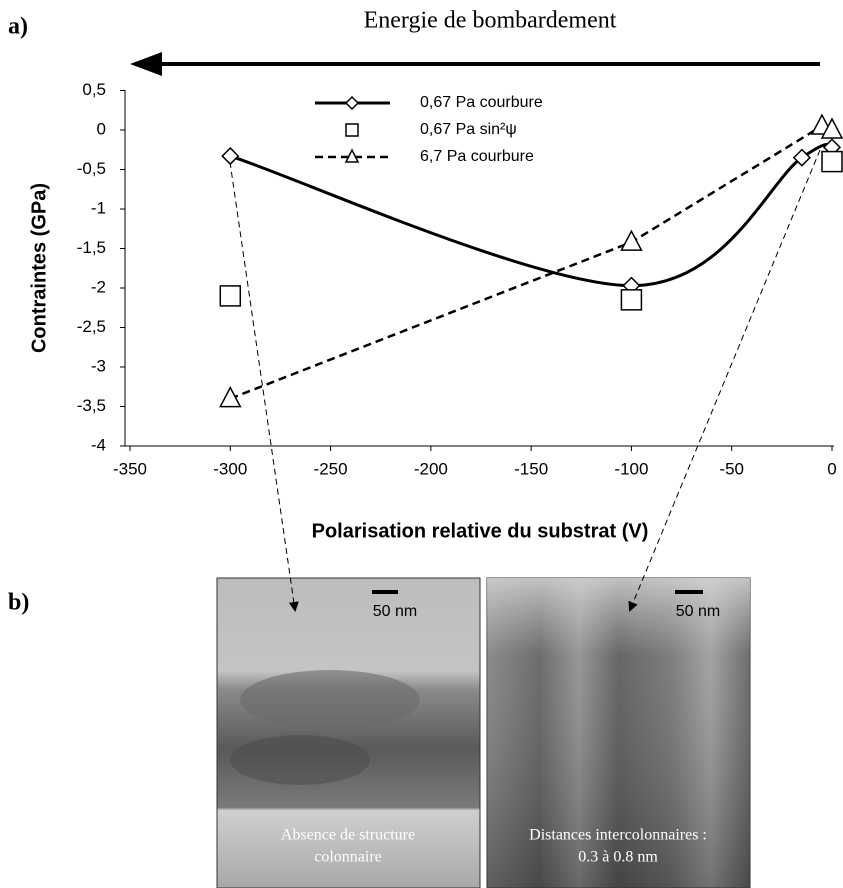  What do you see at coordinates (731, 468) in the screenshot?
I see `x-tick-label: -50` at bounding box center [731, 468].